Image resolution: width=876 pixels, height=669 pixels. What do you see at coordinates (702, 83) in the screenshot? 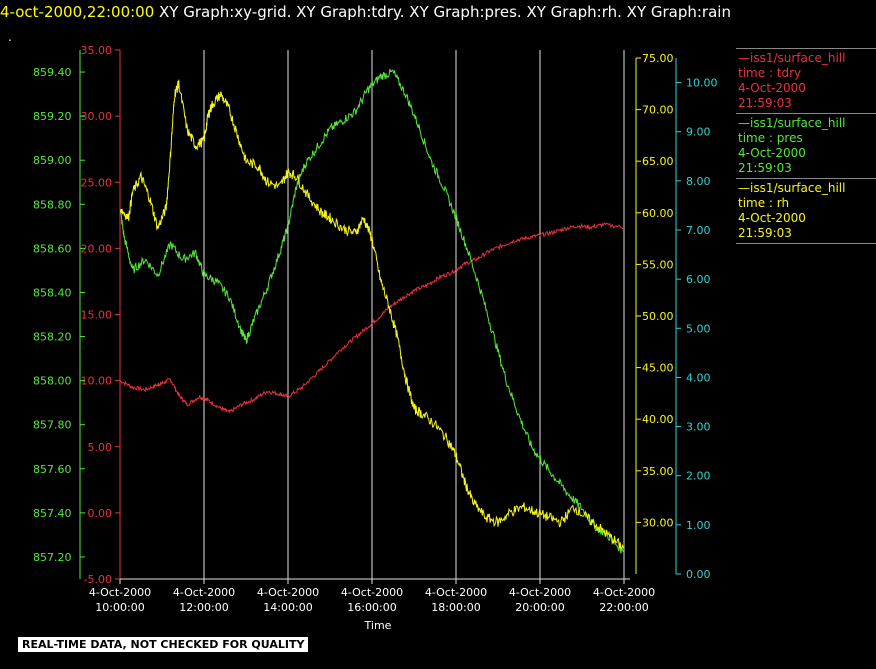
I see `rain-tick-label: 10.00` at bounding box center [702, 83].